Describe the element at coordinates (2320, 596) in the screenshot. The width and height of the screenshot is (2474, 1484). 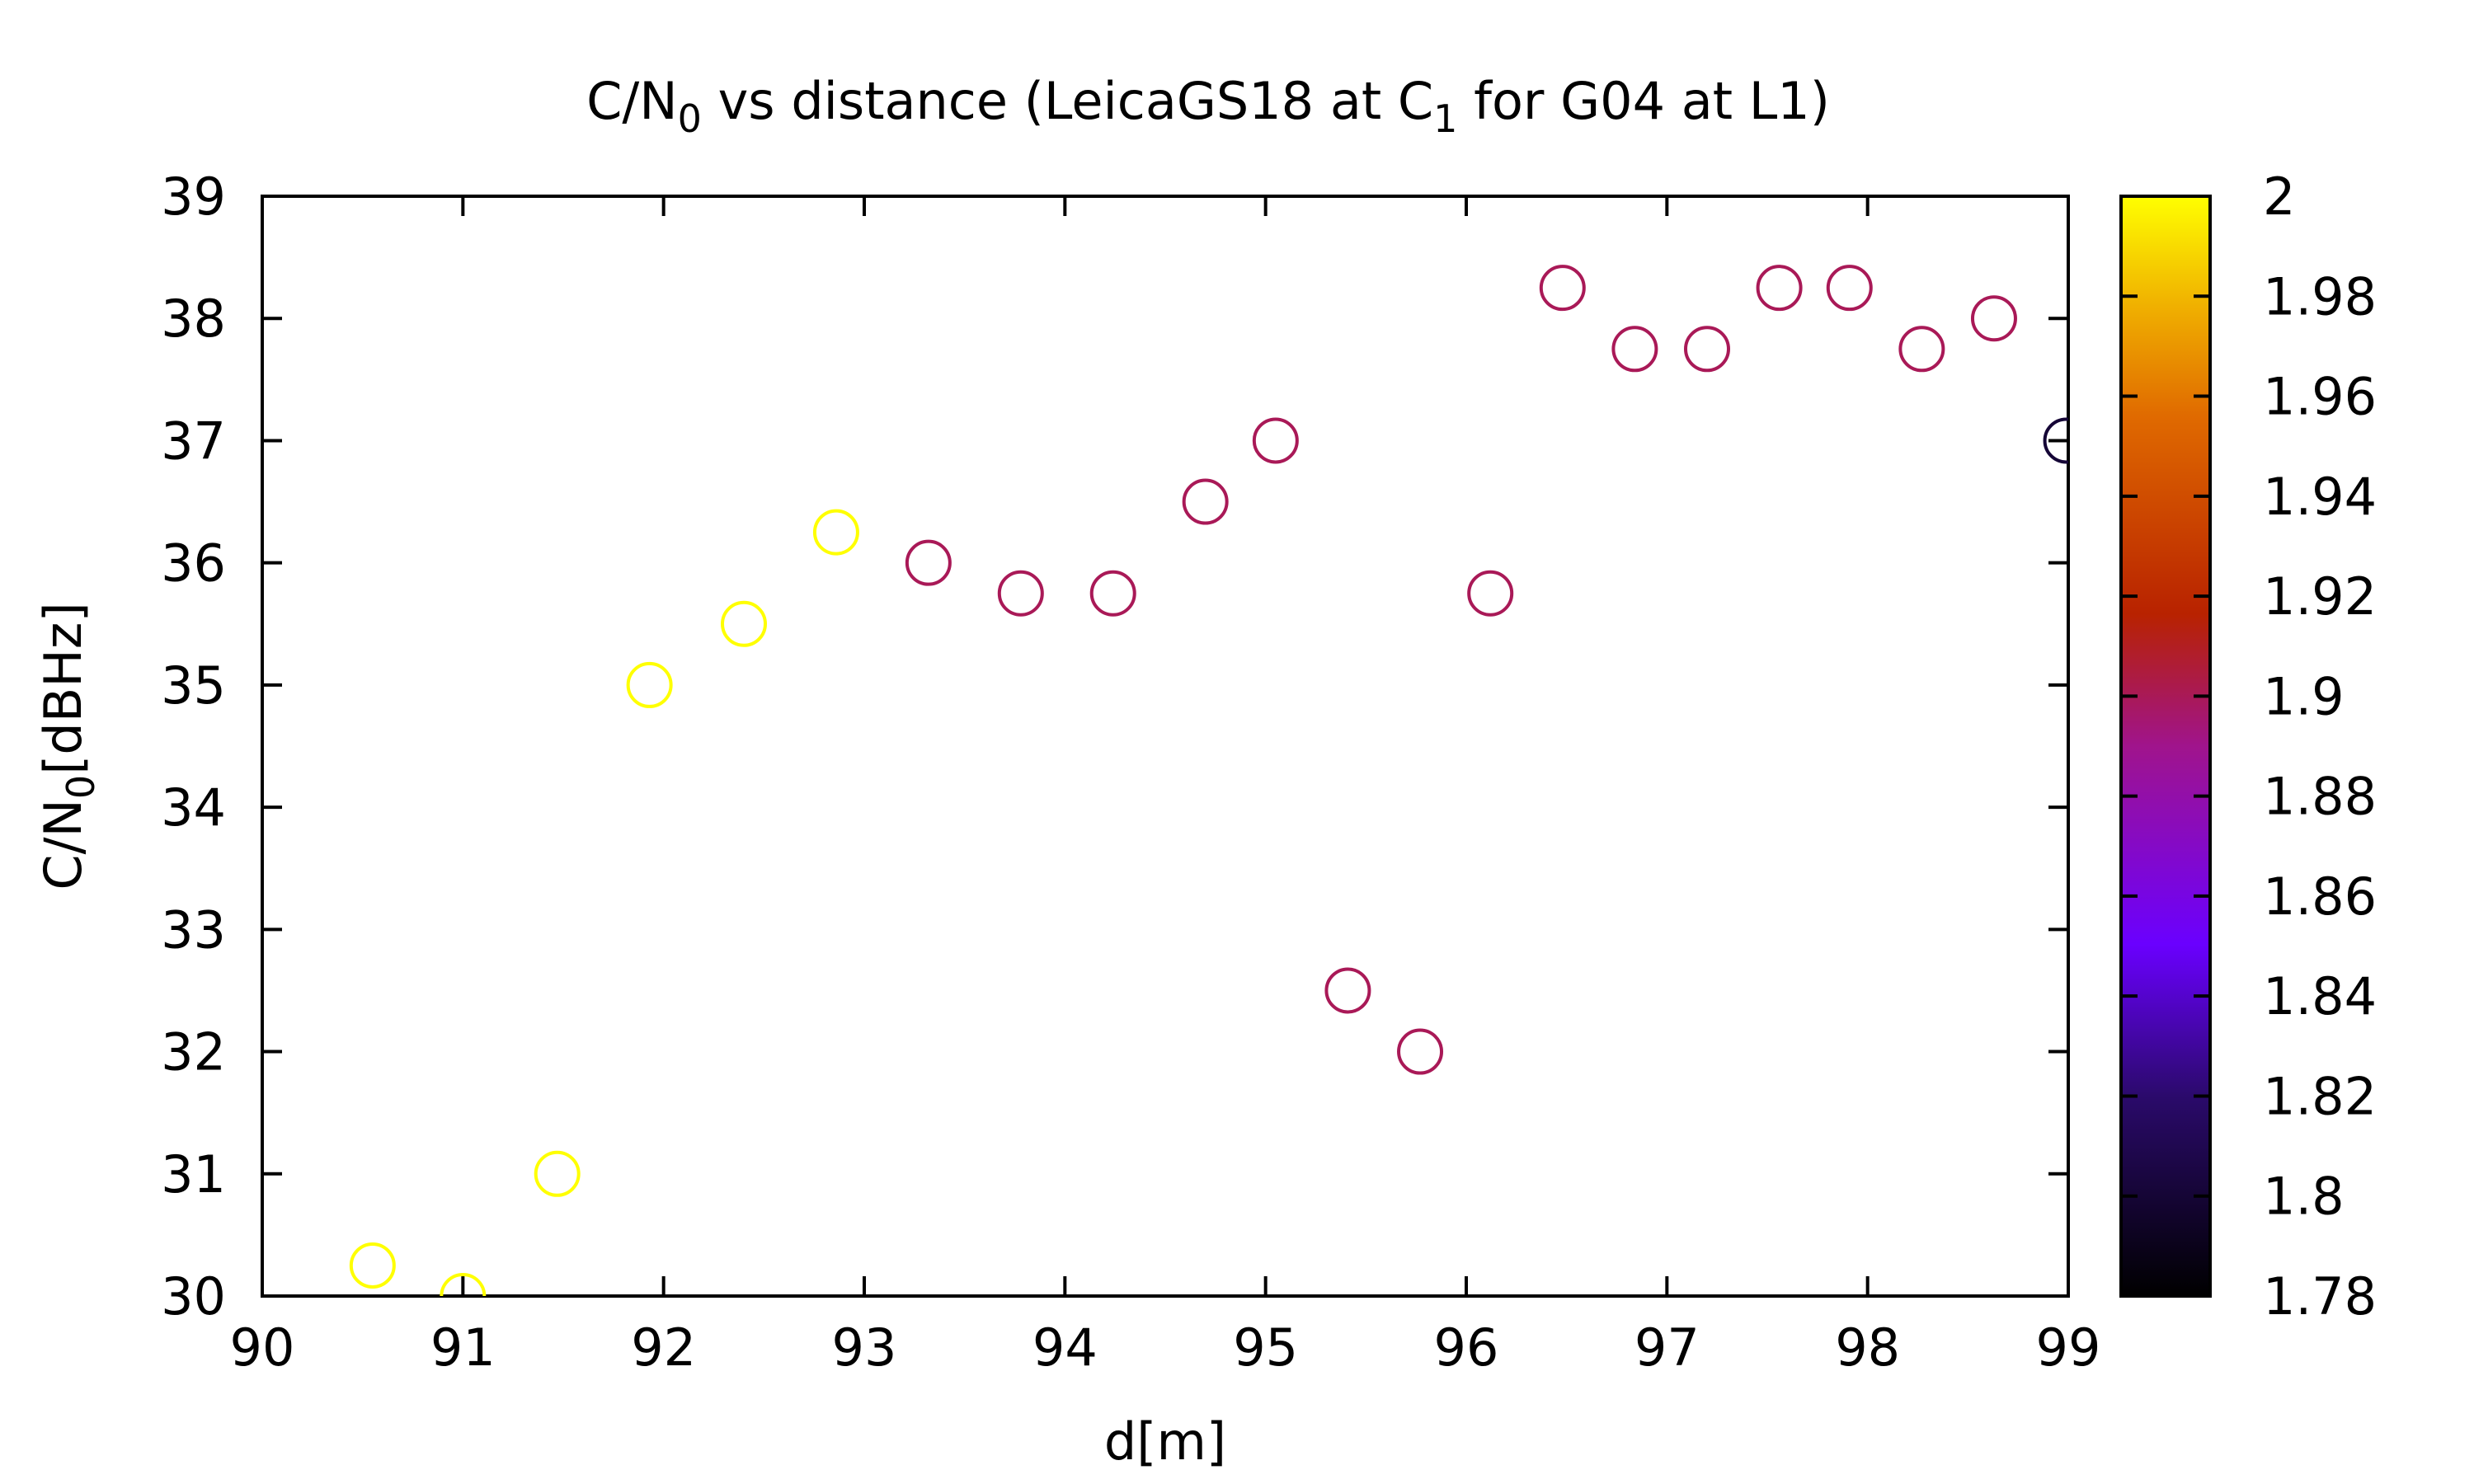
I see `colorbar-tick-label: 1.92` at that location.